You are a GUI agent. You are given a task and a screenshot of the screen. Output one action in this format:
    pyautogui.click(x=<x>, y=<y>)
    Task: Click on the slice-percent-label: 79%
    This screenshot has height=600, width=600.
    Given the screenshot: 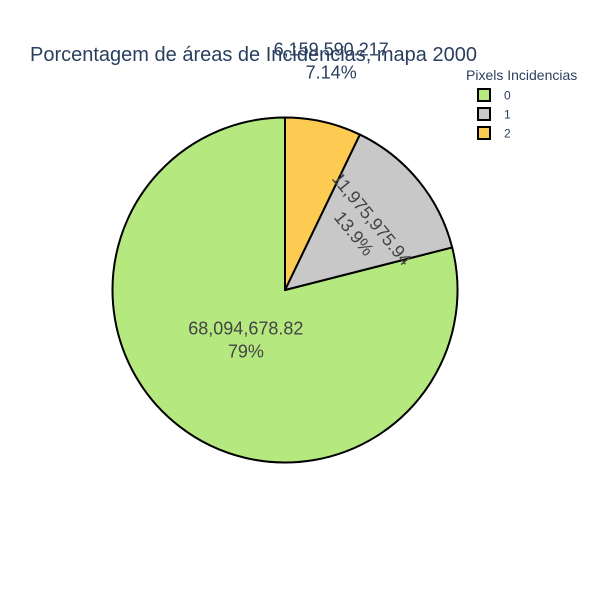 What is the action you would take?
    pyautogui.click(x=246, y=351)
    